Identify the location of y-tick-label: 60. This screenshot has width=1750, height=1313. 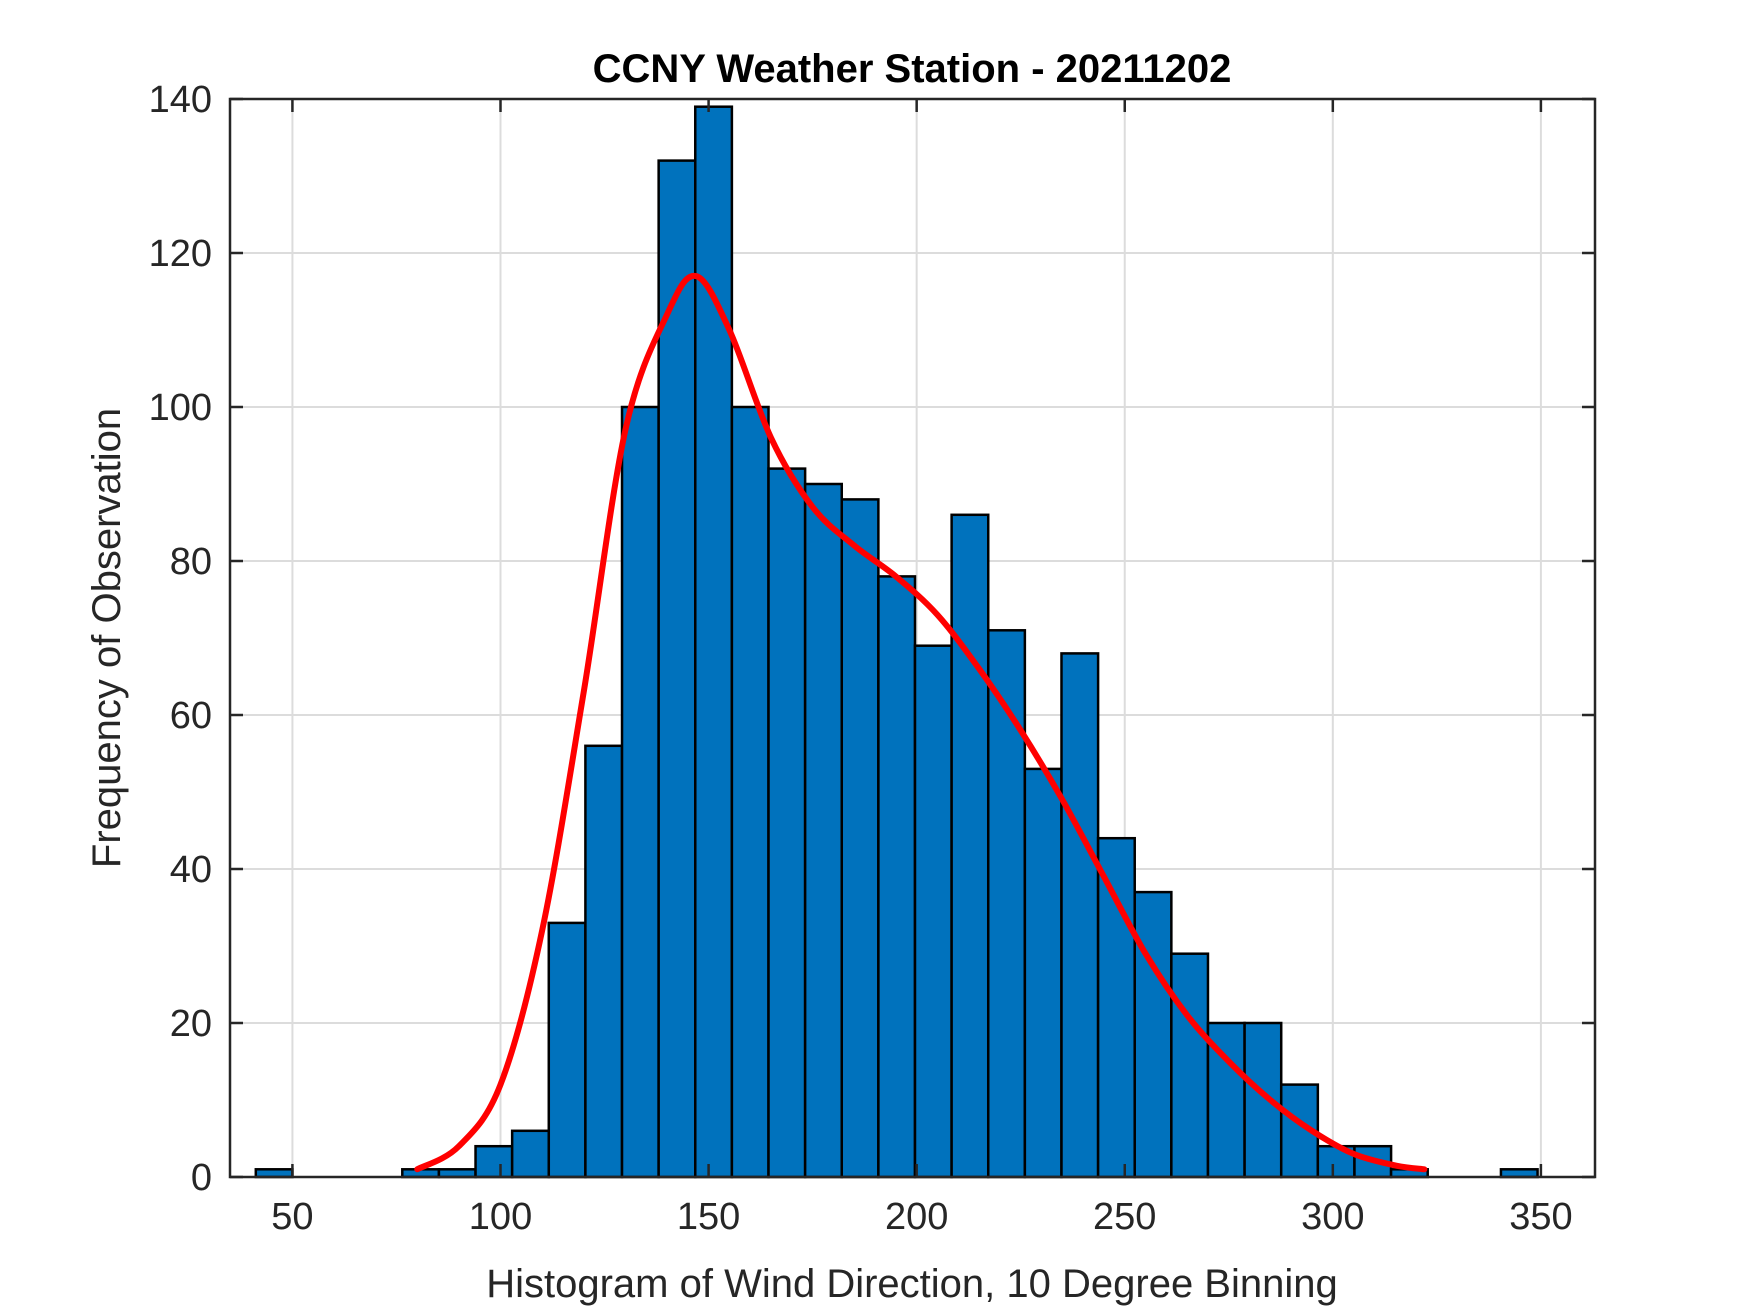
(191, 716).